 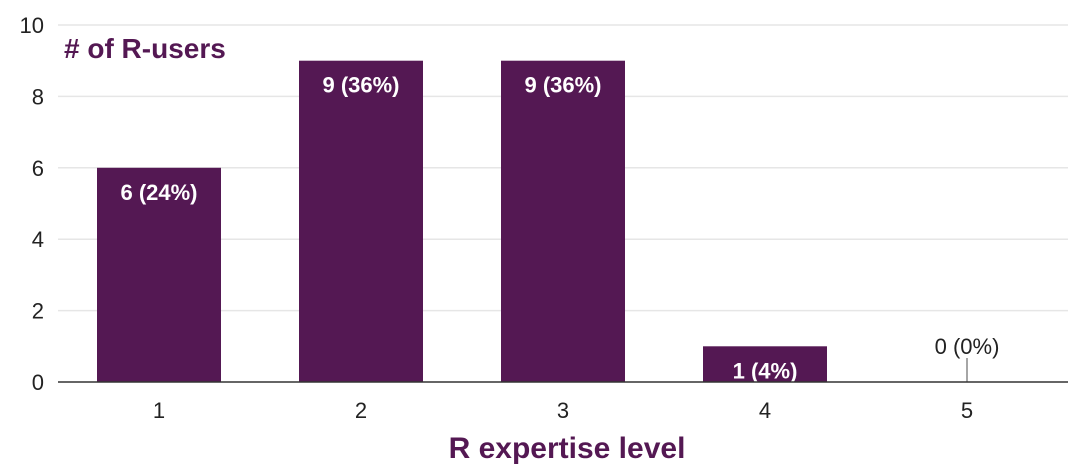 I want to click on x-tick-label: 4, so click(x=765, y=410).